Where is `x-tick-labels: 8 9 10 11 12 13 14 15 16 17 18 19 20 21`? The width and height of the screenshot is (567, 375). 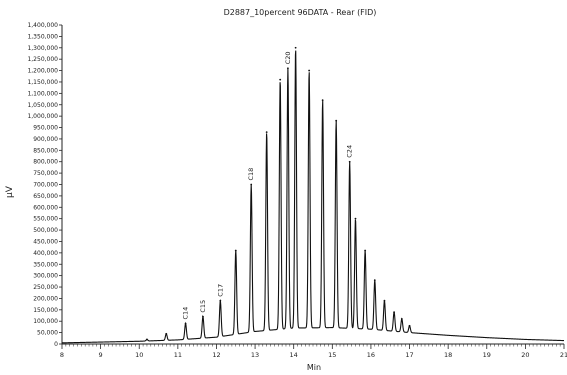
x-tick-labels: 8 9 10 11 12 13 14 15 16 17 18 19 20 21 is located at coordinates (313, 351).